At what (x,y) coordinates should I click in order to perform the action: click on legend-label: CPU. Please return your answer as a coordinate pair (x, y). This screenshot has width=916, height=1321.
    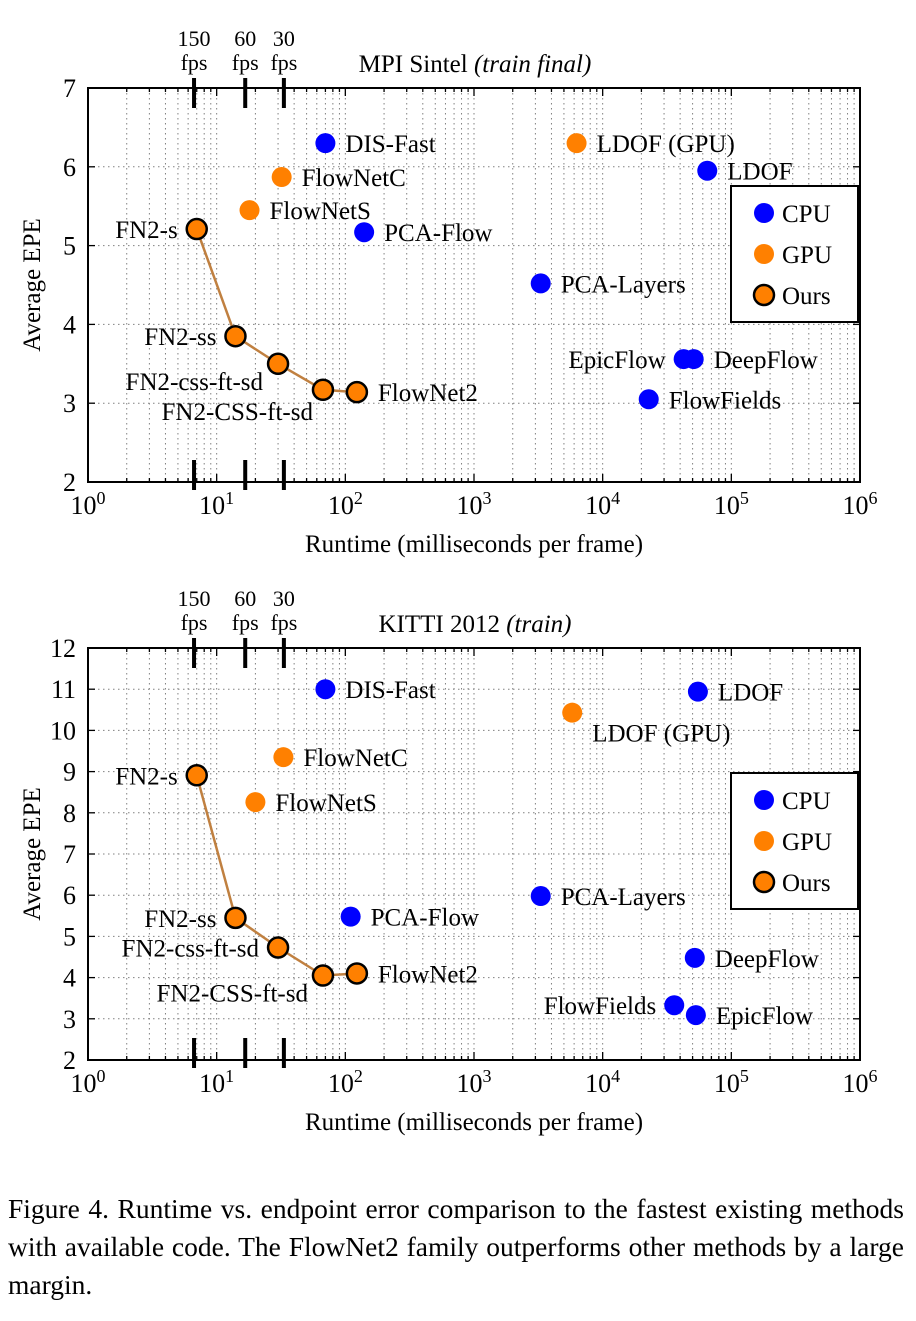
    Looking at the image, I should click on (806, 214).